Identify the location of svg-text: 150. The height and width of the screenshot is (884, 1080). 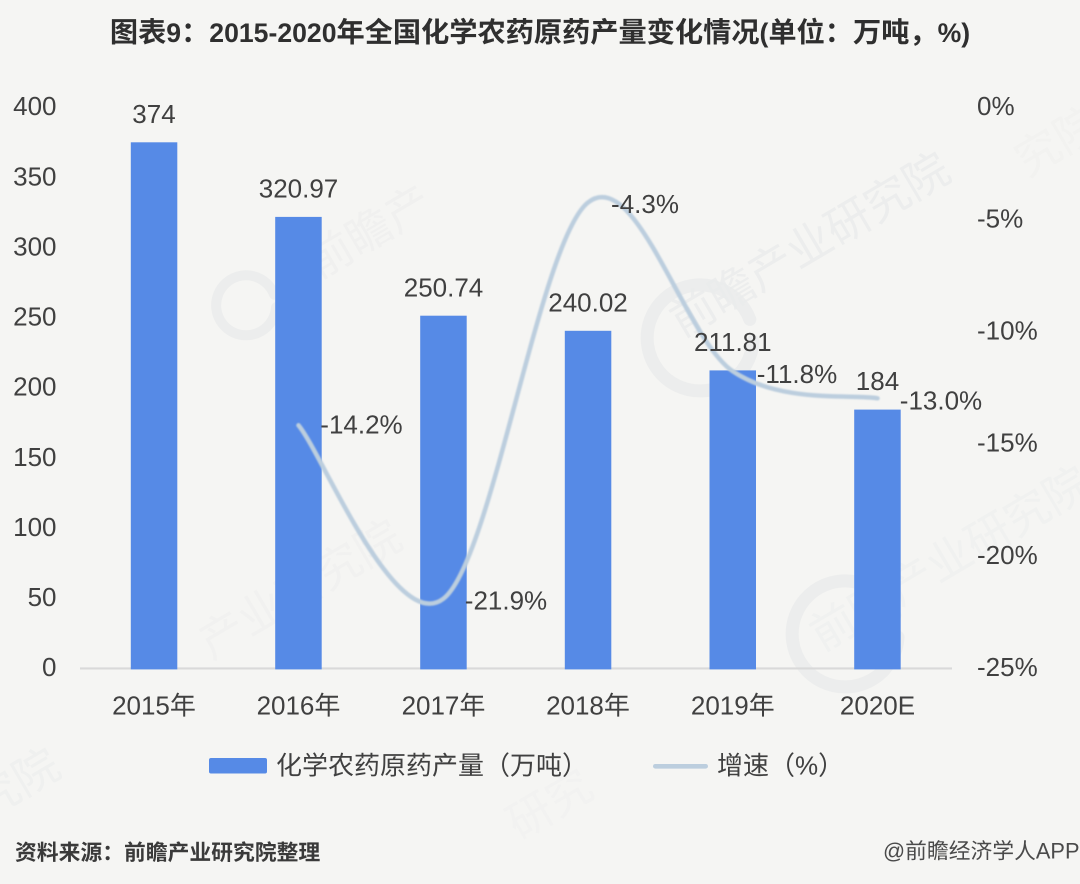
(34, 457).